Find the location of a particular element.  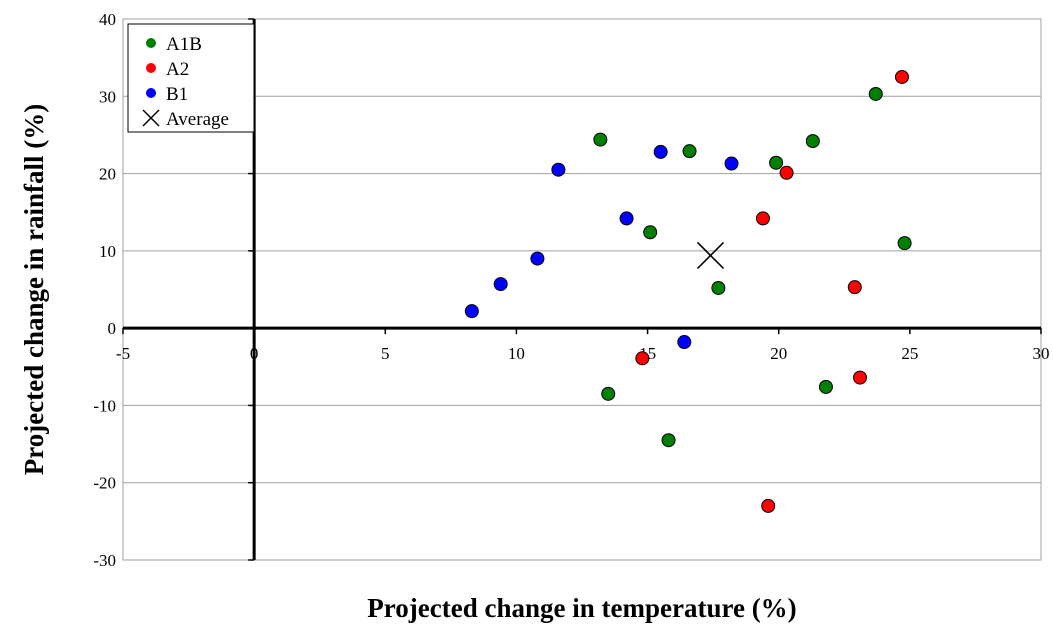

x-tick-label: 30 is located at coordinates (1041, 353).